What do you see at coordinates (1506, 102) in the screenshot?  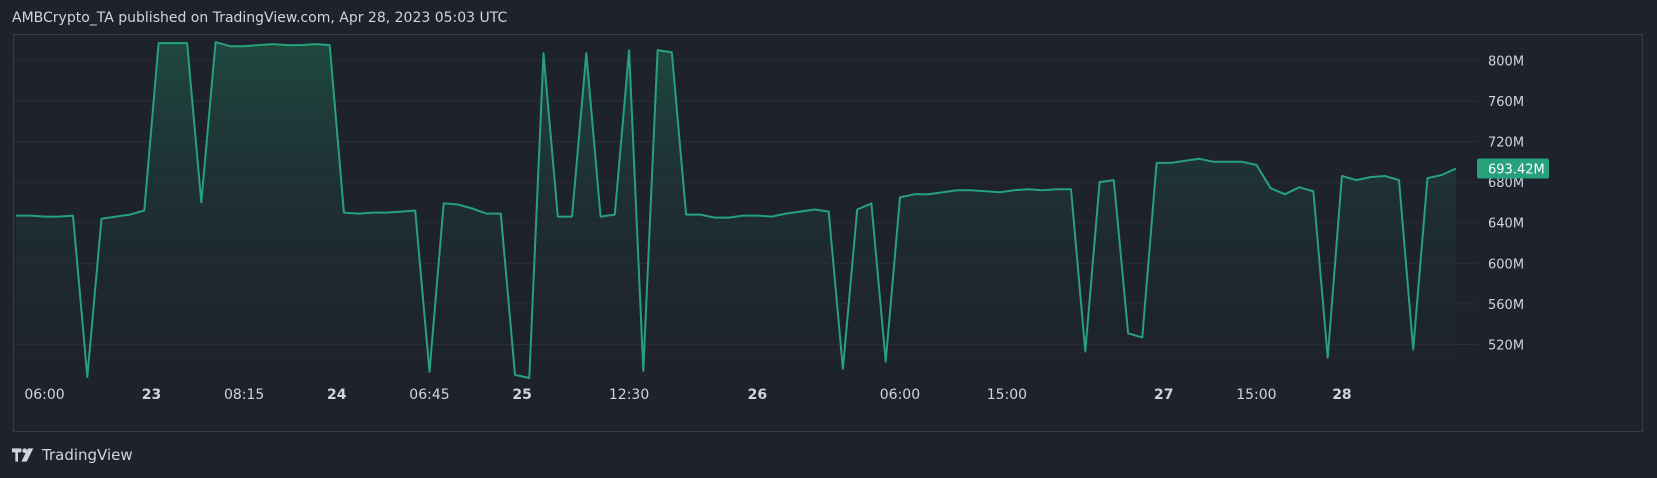 I see `y-tick-label: 760M` at bounding box center [1506, 102].